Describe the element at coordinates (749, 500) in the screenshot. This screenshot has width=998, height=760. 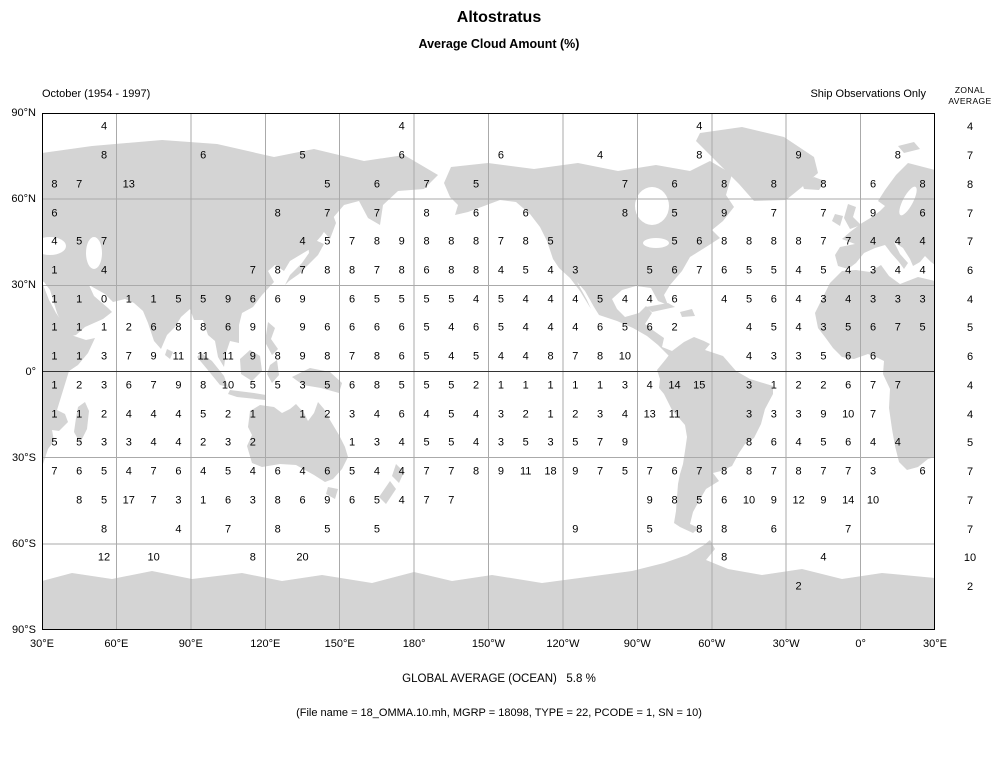
I see `cell-value: 10` at that location.